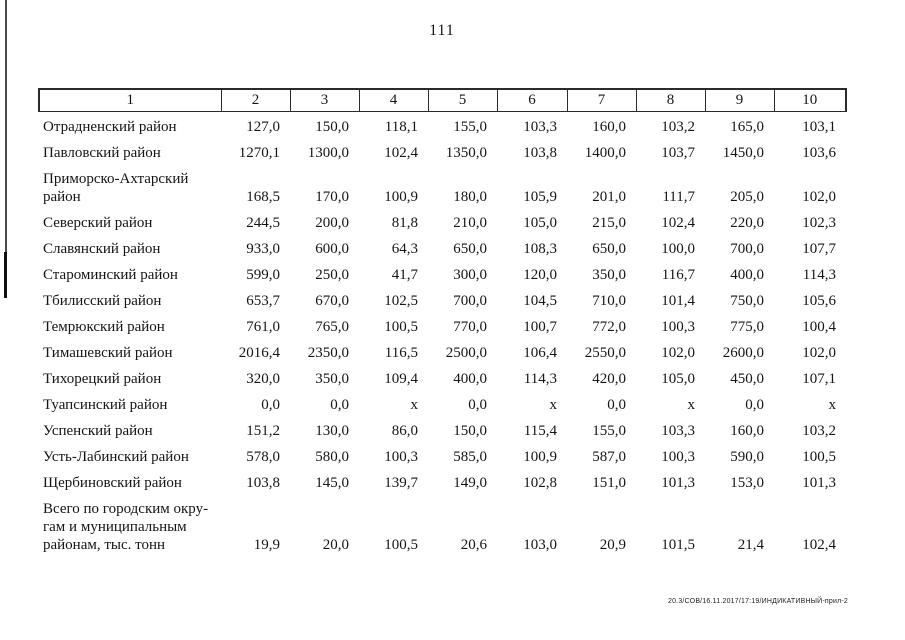 The height and width of the screenshot is (640, 905). What do you see at coordinates (678, 301) in the screenshot?
I see `cell-value: 101,4` at bounding box center [678, 301].